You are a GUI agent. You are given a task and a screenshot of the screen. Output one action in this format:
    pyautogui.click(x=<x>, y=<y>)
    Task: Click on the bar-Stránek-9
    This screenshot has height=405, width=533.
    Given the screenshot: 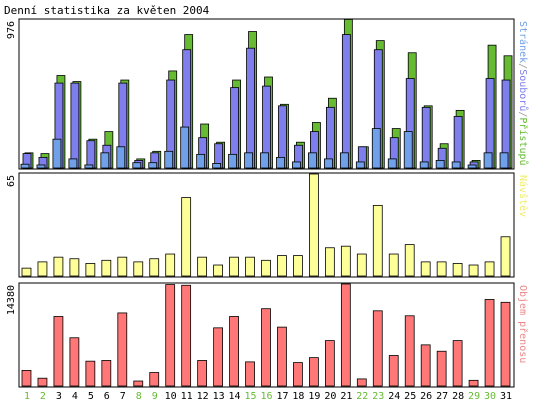 What is the action you would take?
    pyautogui.click(x=153, y=165)
    